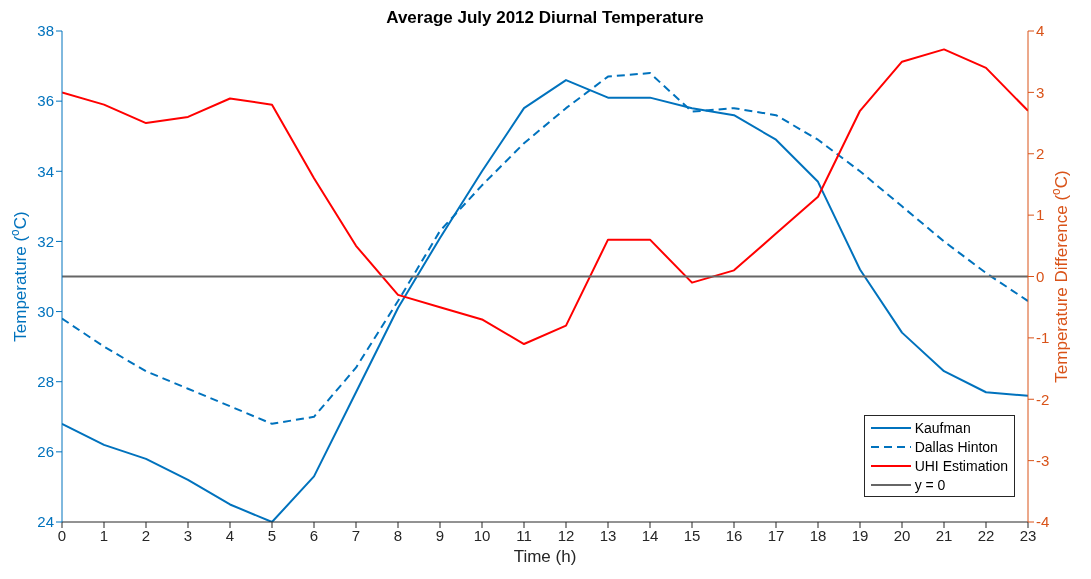  What do you see at coordinates (608, 535) in the screenshot?
I see `x-tick-label: 13` at bounding box center [608, 535].